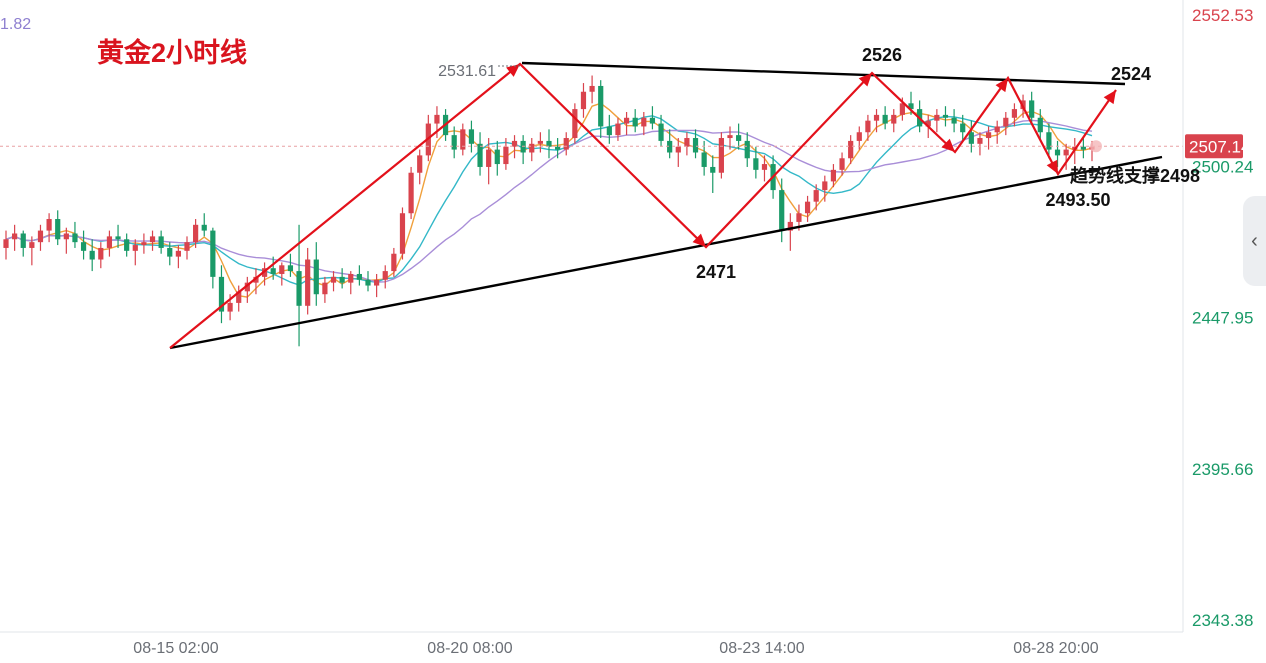 The height and width of the screenshot is (663, 1266). I want to click on low2-label: 2493.50, so click(1077, 200).